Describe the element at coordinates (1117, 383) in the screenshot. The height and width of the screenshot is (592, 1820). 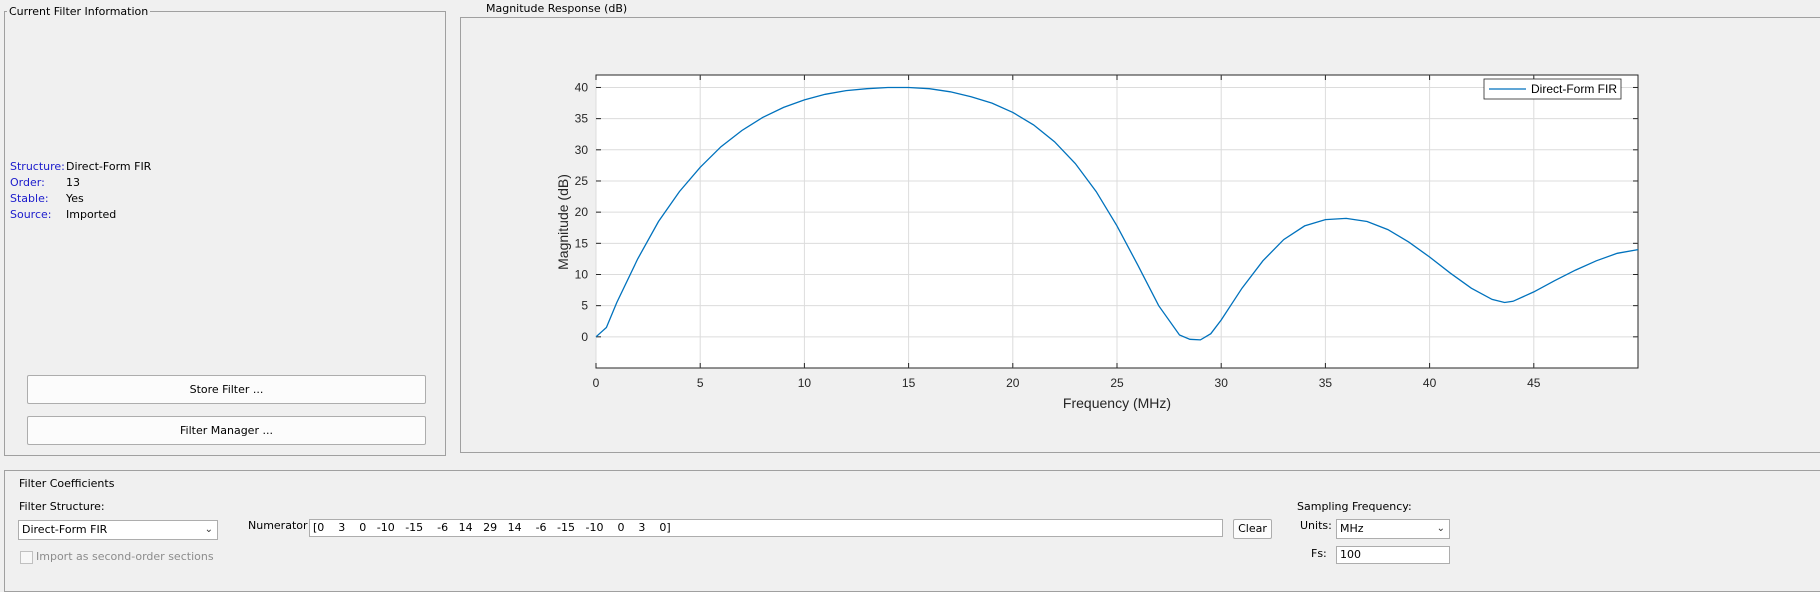
I see `x-tick-label: 25` at that location.